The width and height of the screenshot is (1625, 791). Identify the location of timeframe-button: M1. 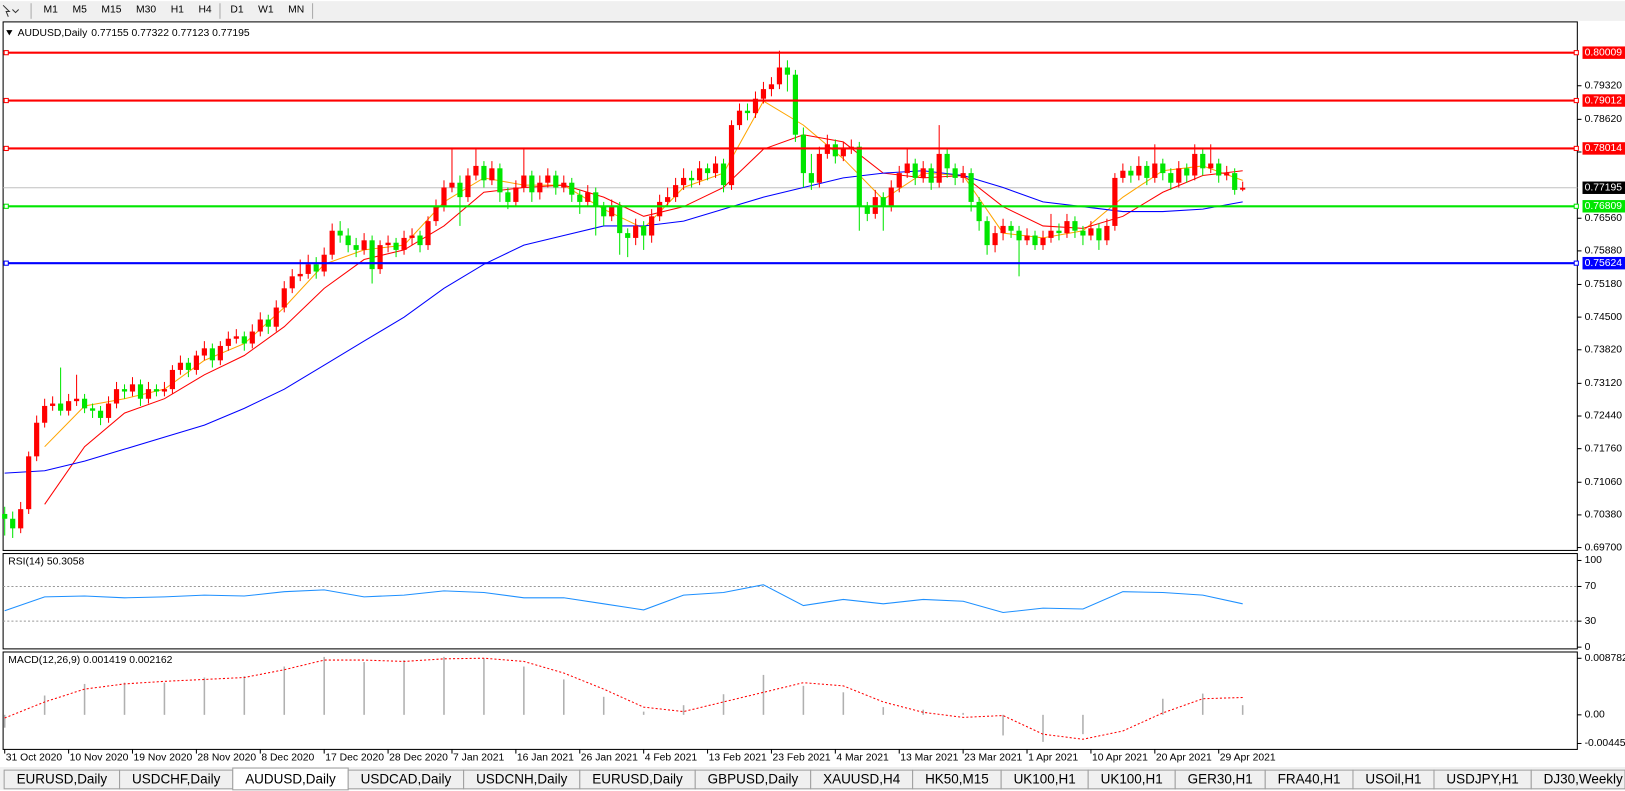
(51, 10).